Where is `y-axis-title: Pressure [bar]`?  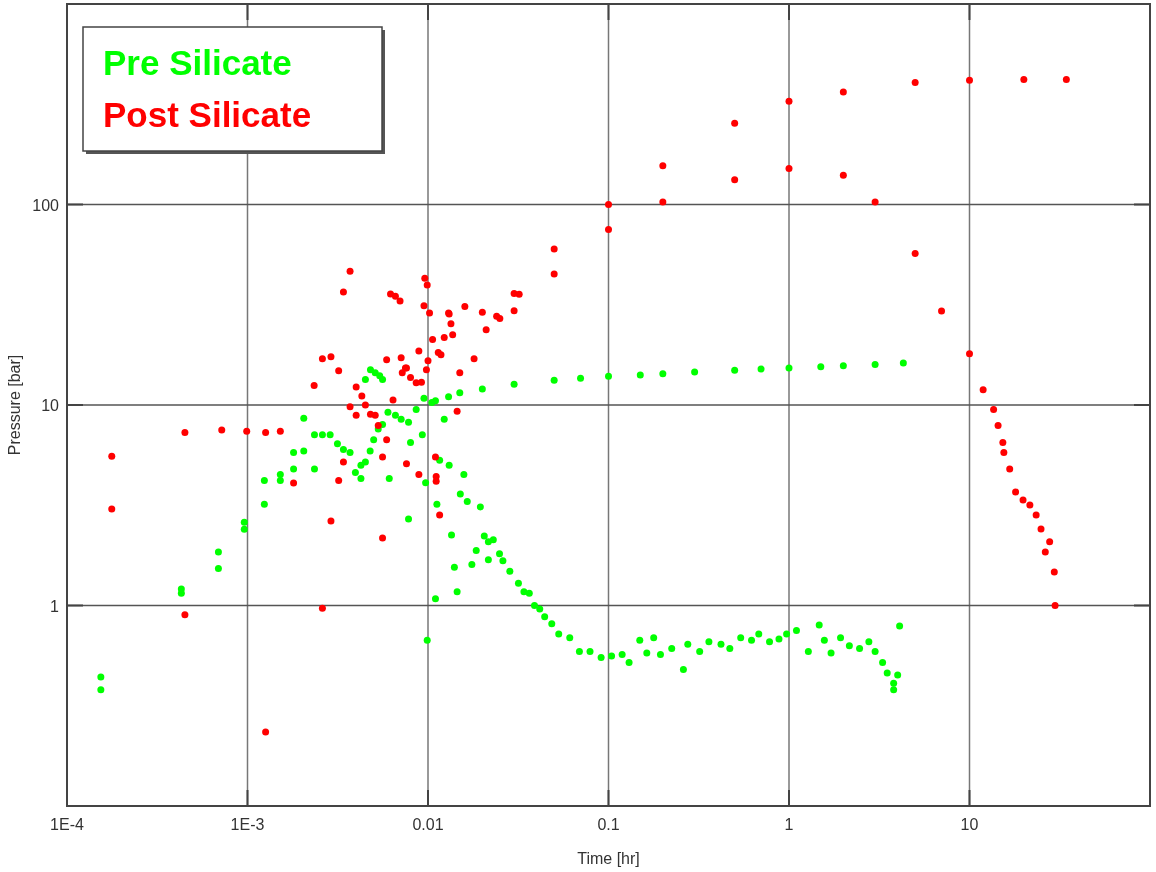
y-axis-title: Pressure [bar] is located at coordinates (14, 405).